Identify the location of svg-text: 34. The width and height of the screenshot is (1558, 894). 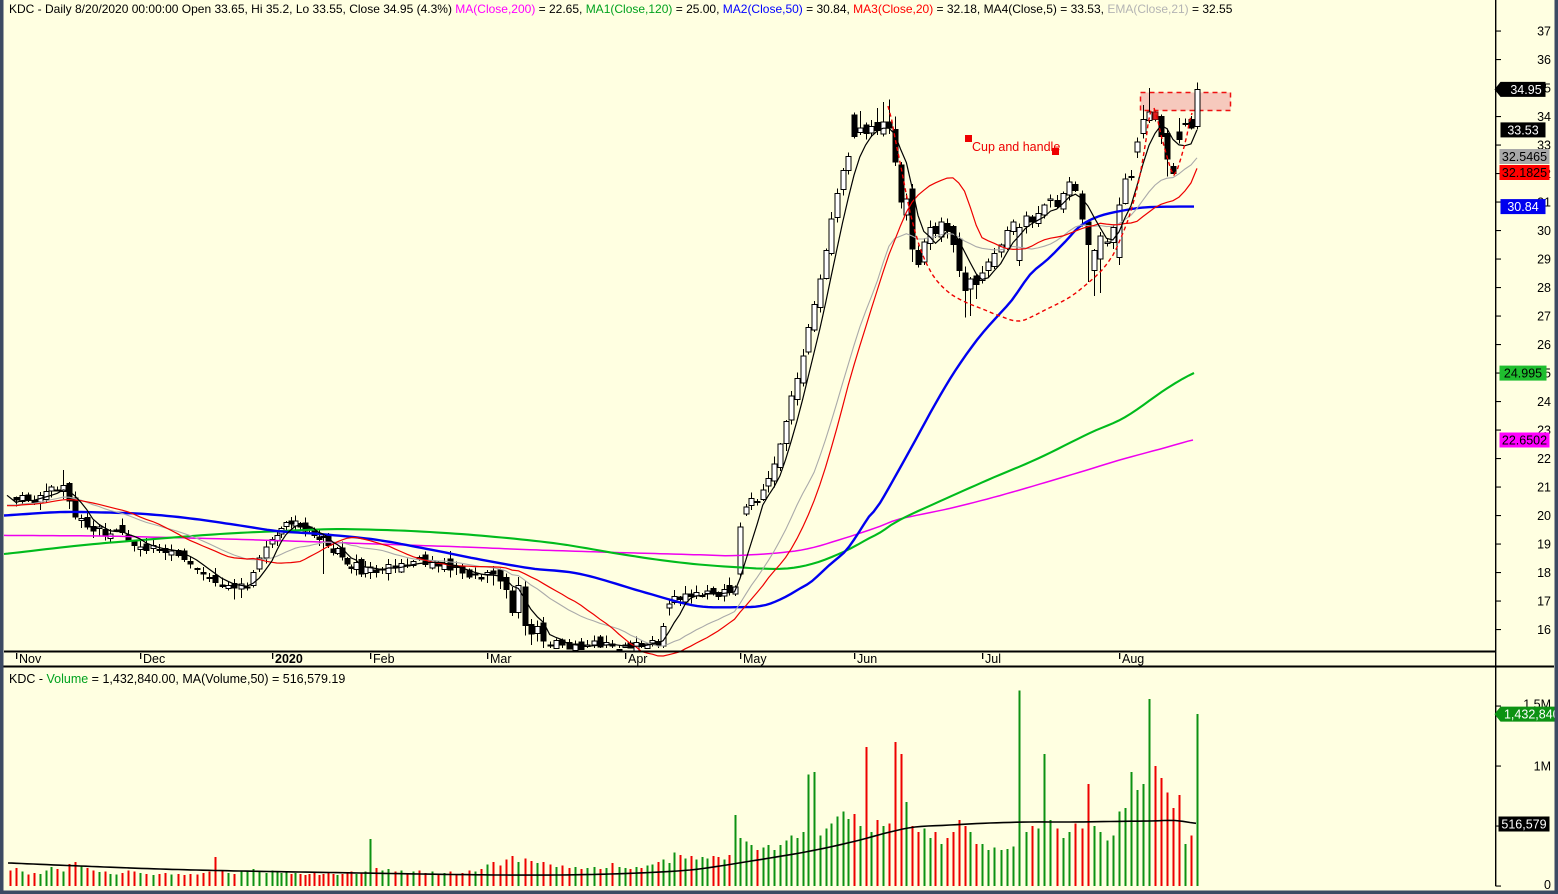
(1544, 117).